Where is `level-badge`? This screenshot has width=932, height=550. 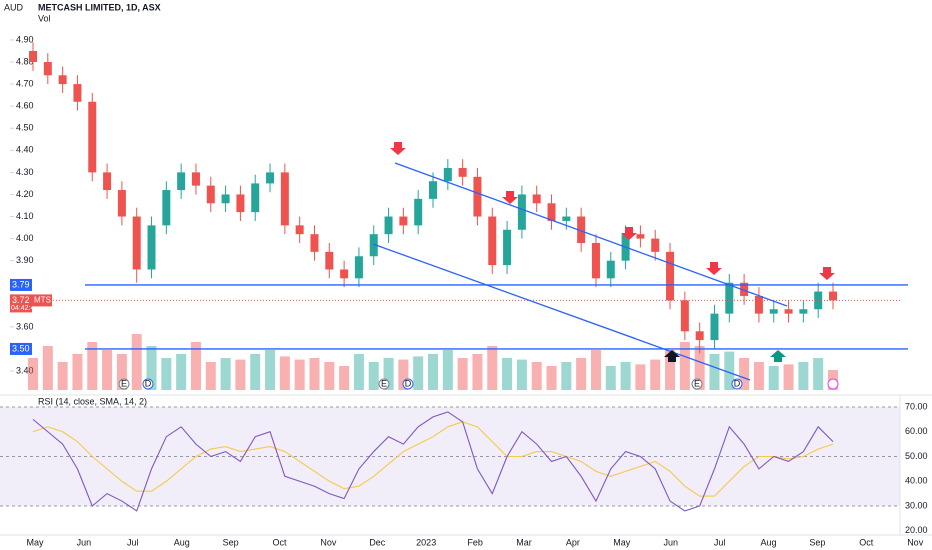 level-badge is located at coordinates (21, 284).